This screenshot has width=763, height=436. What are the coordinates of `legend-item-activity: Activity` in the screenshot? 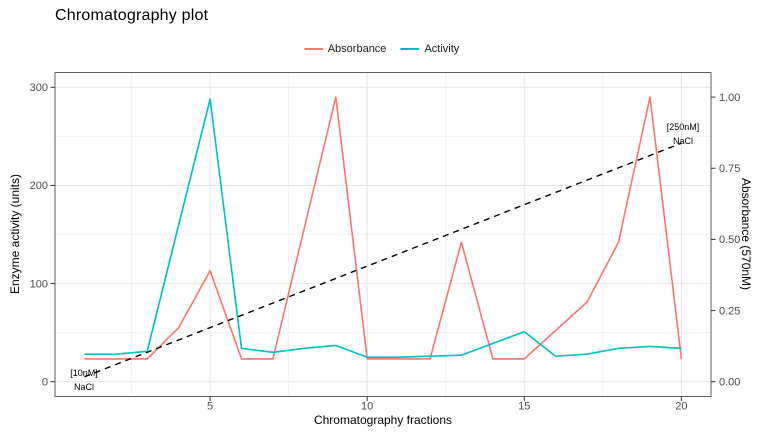 It's located at (429, 49).